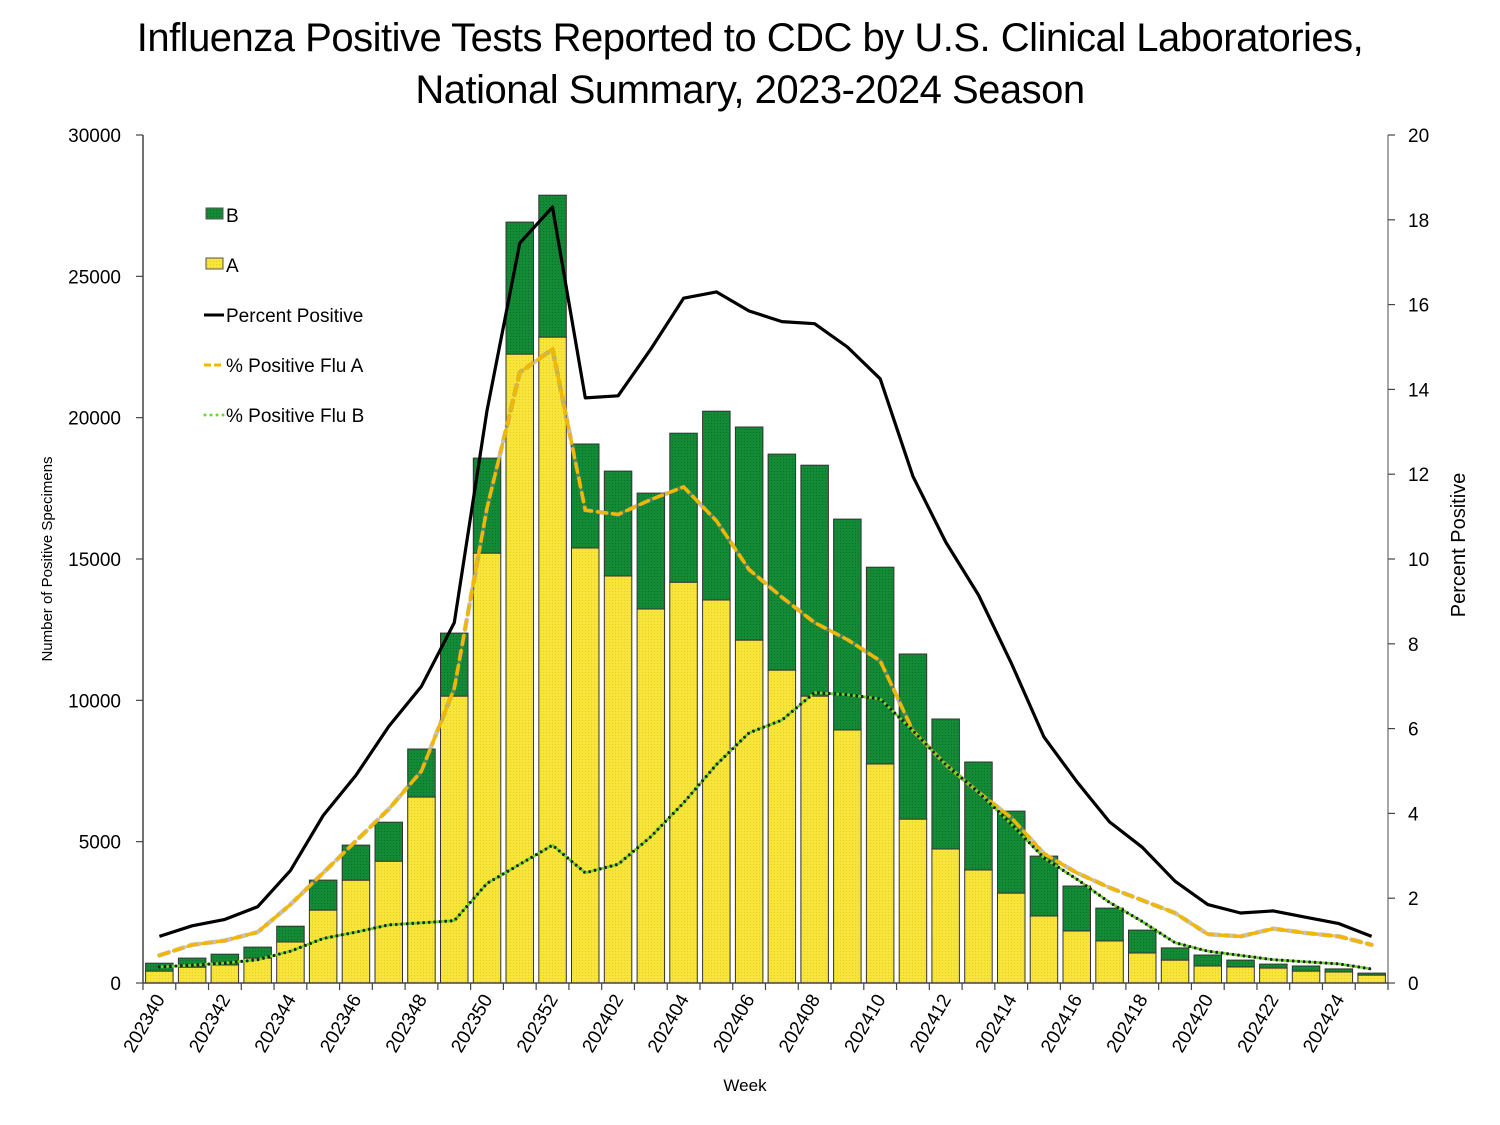 The width and height of the screenshot is (1500, 1125). I want to click on y2-tick-label: 12, so click(1418, 475).